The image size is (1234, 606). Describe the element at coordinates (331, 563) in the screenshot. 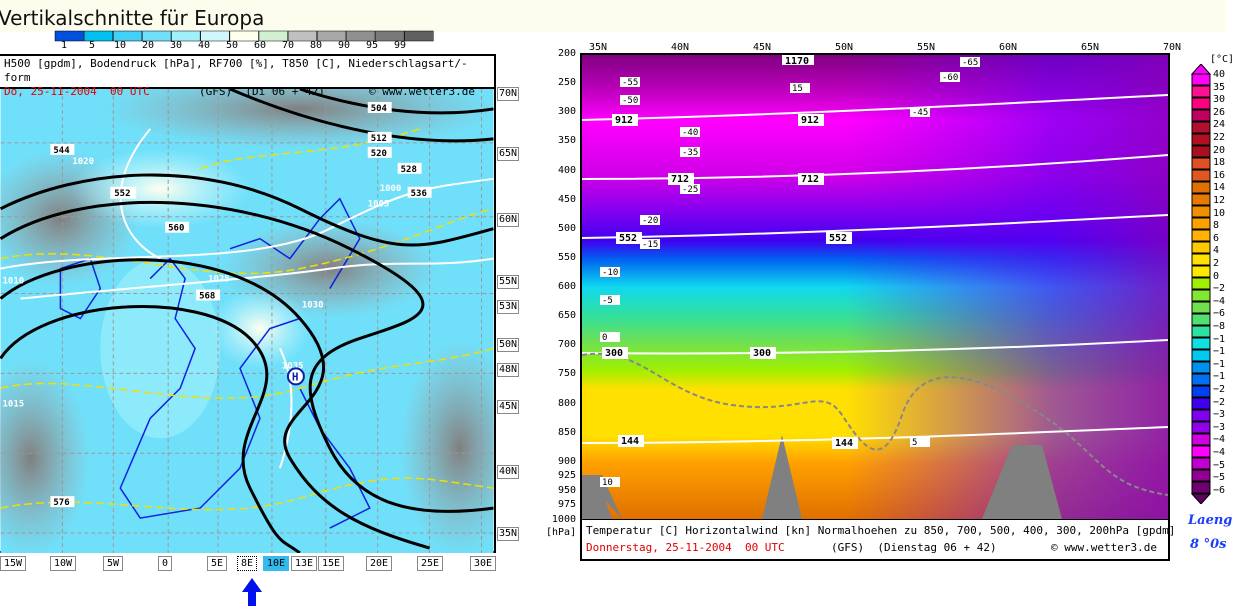

I see `longitude-button-15e: 15E` at that location.